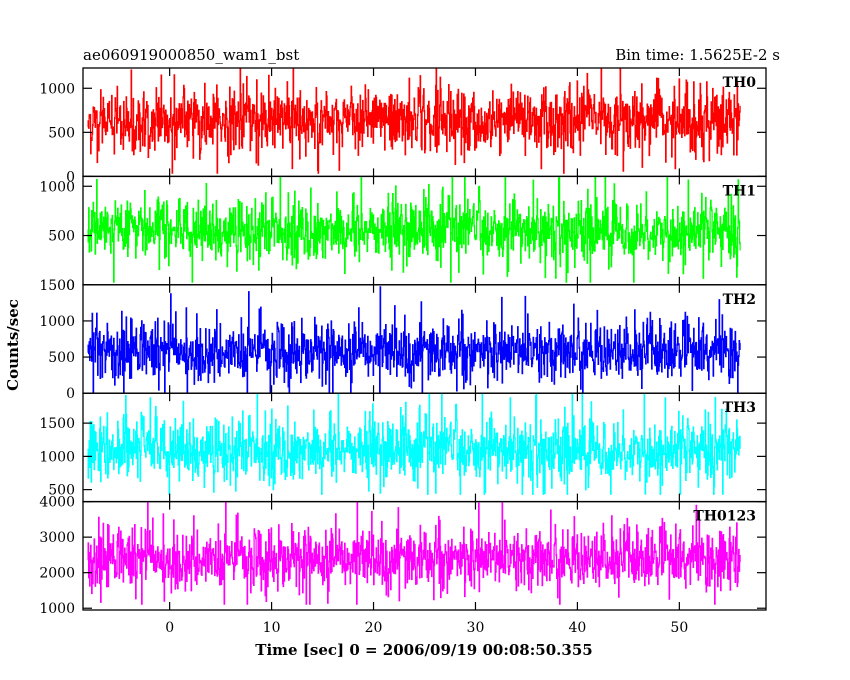  Describe the element at coordinates (169, 628) in the screenshot. I see `x-tick-label: 0` at that location.